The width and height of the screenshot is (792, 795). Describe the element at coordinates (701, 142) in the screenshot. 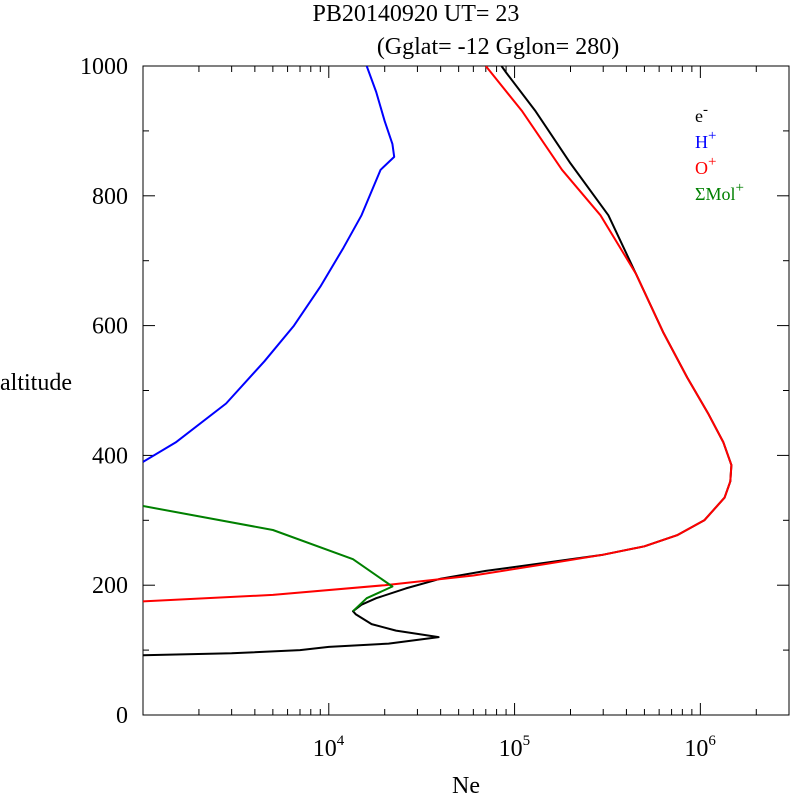

I see `legend-label: H` at that location.